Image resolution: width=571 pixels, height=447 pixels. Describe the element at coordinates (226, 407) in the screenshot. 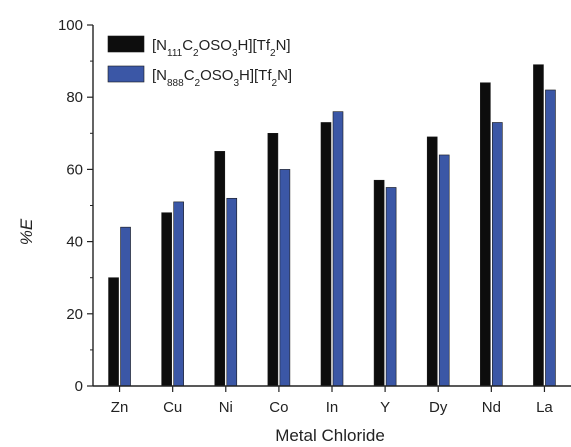

I see `x-tick-label-ni: Ni` at that location.